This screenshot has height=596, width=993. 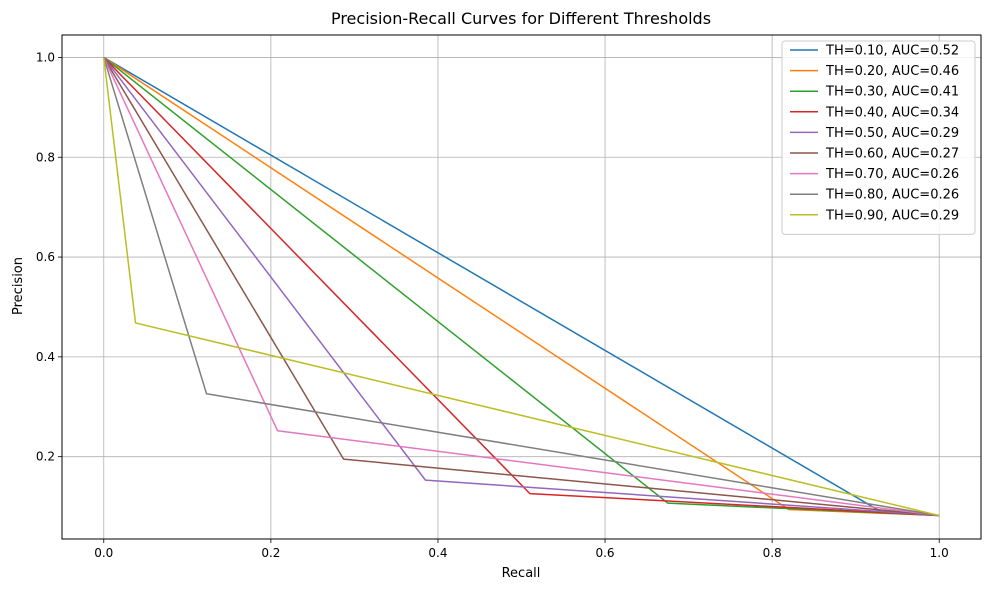 What do you see at coordinates (45, 257) in the screenshot?
I see `y-tick-label: 0.6` at bounding box center [45, 257].